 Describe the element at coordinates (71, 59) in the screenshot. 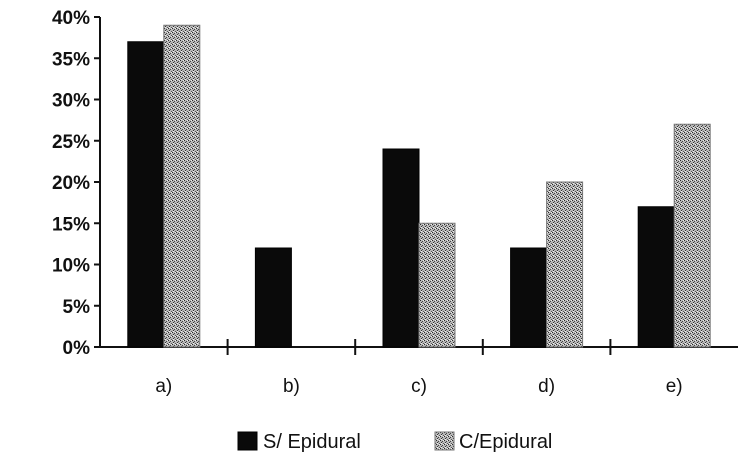

I see `y-tick-label: 35%` at that location.